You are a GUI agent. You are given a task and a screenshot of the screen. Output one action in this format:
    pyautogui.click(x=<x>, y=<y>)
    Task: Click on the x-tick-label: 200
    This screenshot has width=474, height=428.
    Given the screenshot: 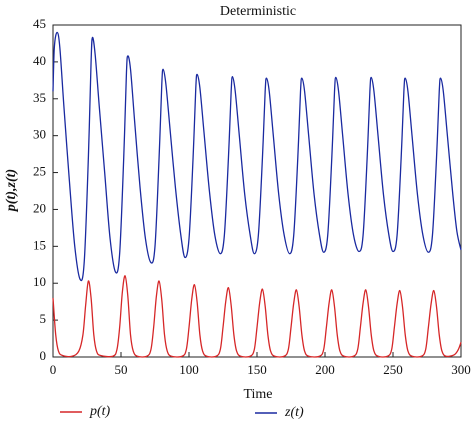 What is the action you would take?
    pyautogui.click(x=325, y=369)
    